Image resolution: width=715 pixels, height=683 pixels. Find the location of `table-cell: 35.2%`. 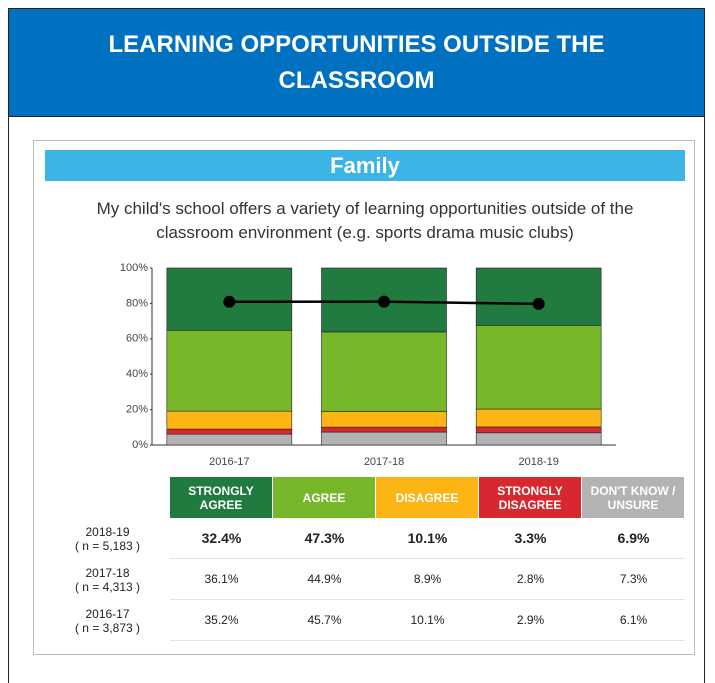

table-cell: 35.2% is located at coordinates (221, 620).